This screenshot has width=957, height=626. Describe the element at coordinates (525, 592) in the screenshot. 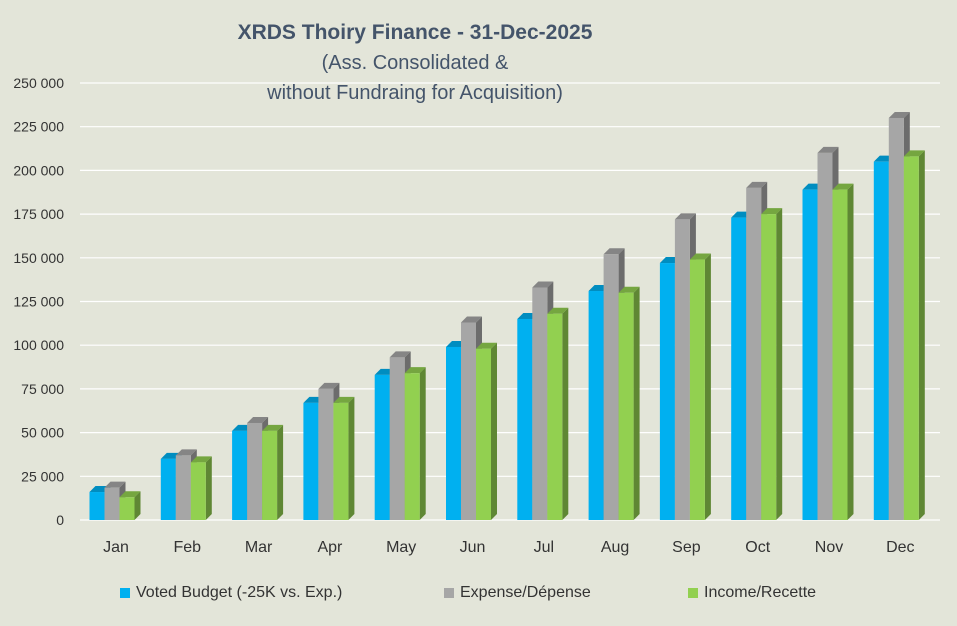

I see `legend-label: Expense/Dépense` at that location.